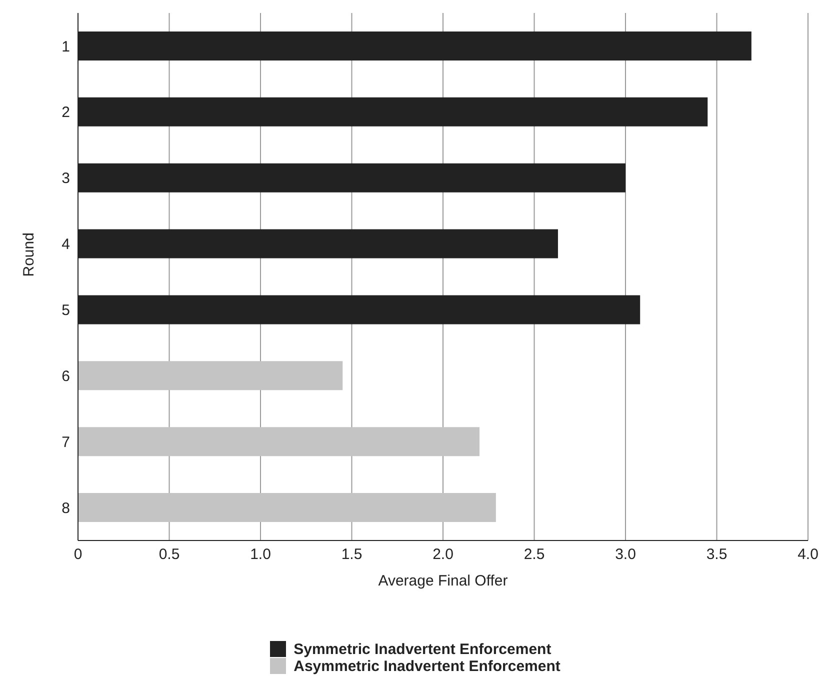  Describe the element at coordinates (260, 555) in the screenshot. I see `x-tick-label: 1.0` at that location.